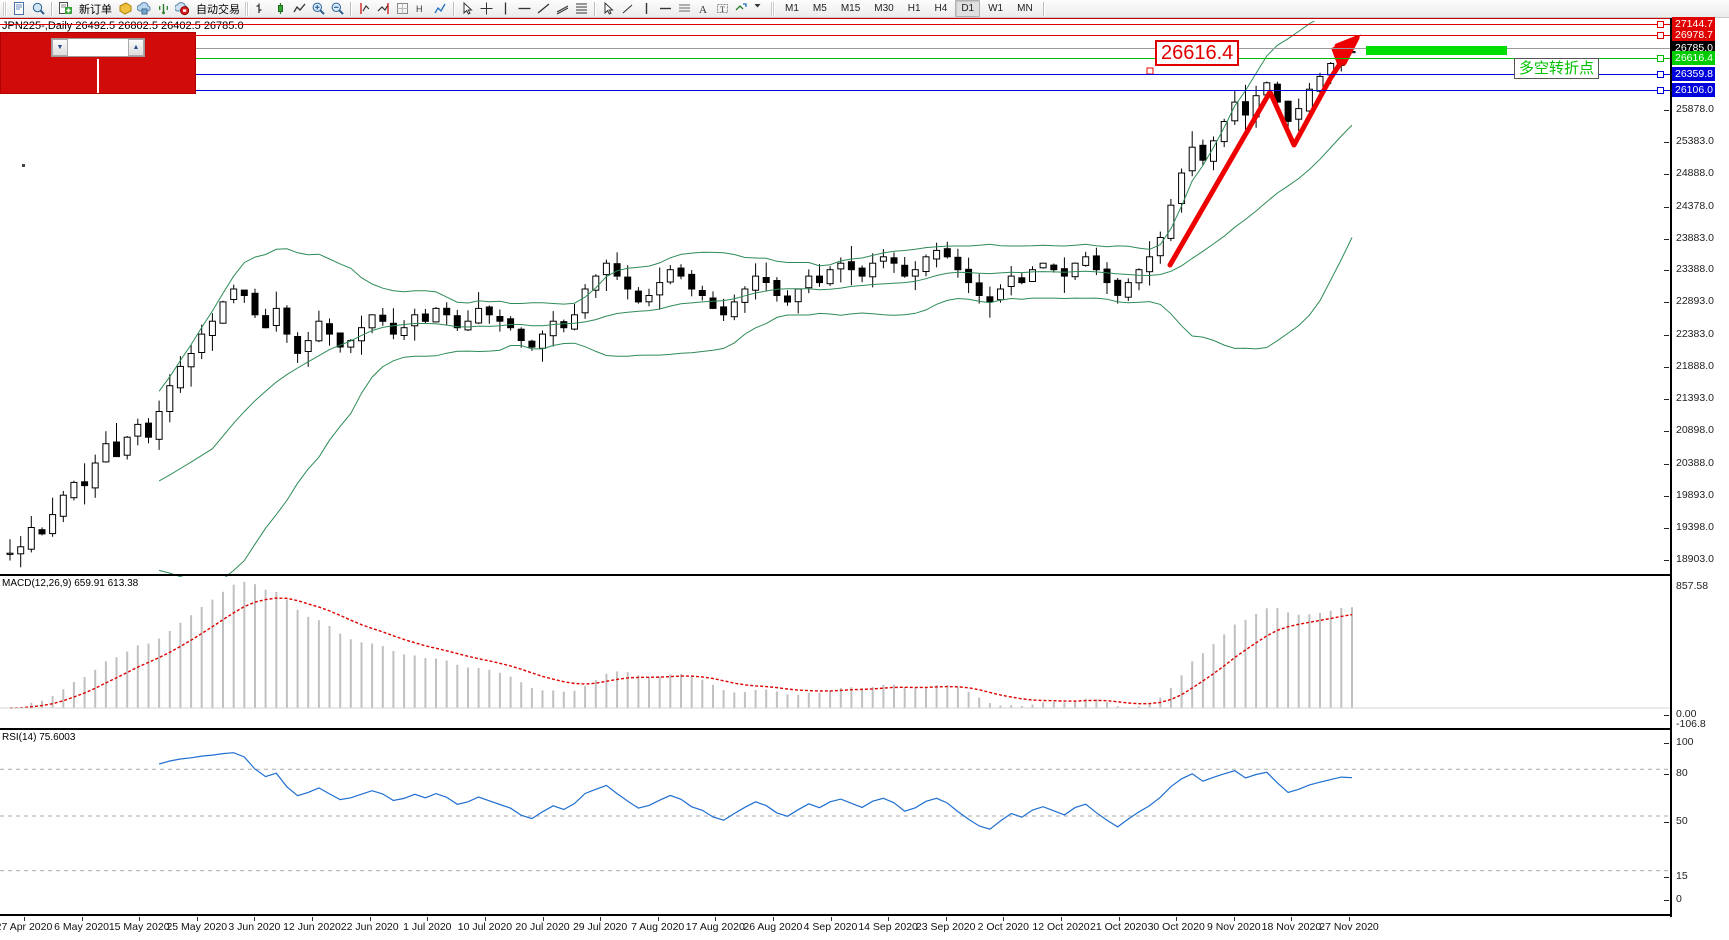 The width and height of the screenshot is (1729, 940). Describe the element at coordinates (163, 9) in the screenshot. I see `navigator-icon` at that location.